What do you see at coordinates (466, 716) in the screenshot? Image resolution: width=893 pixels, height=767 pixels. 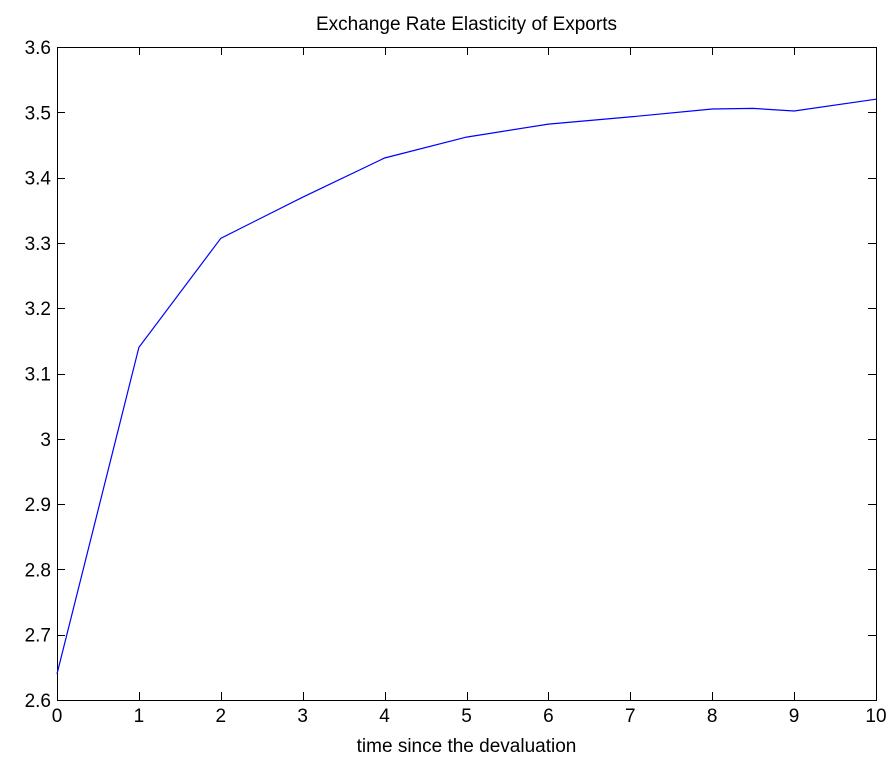 I see `x-tick-label: 5` at bounding box center [466, 716].